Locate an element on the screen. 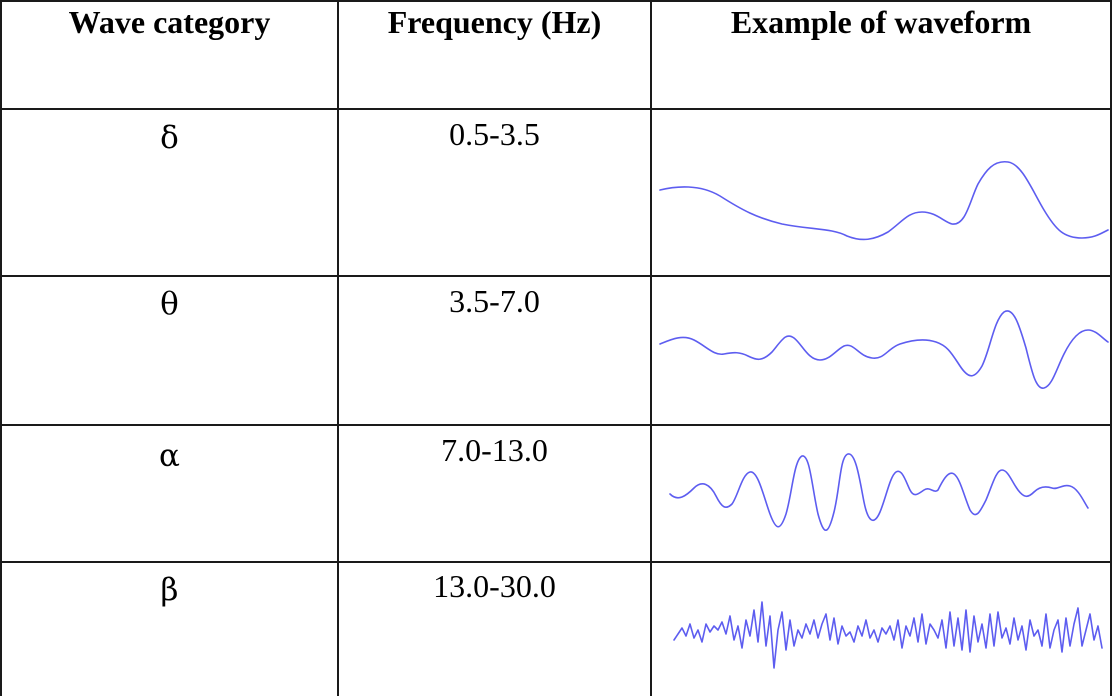 This screenshot has height=696, width=1112. header-frequency: Frequency (Hz) is located at coordinates (494, 22).